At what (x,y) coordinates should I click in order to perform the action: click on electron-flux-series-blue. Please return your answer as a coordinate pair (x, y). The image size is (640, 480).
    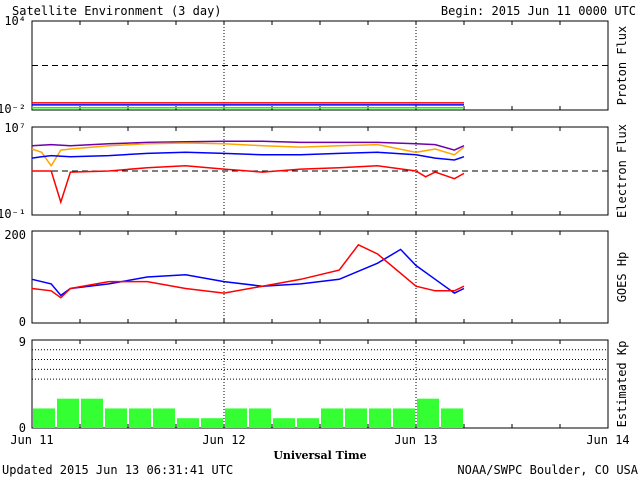
    Looking at the image, I should click on (248, 156).